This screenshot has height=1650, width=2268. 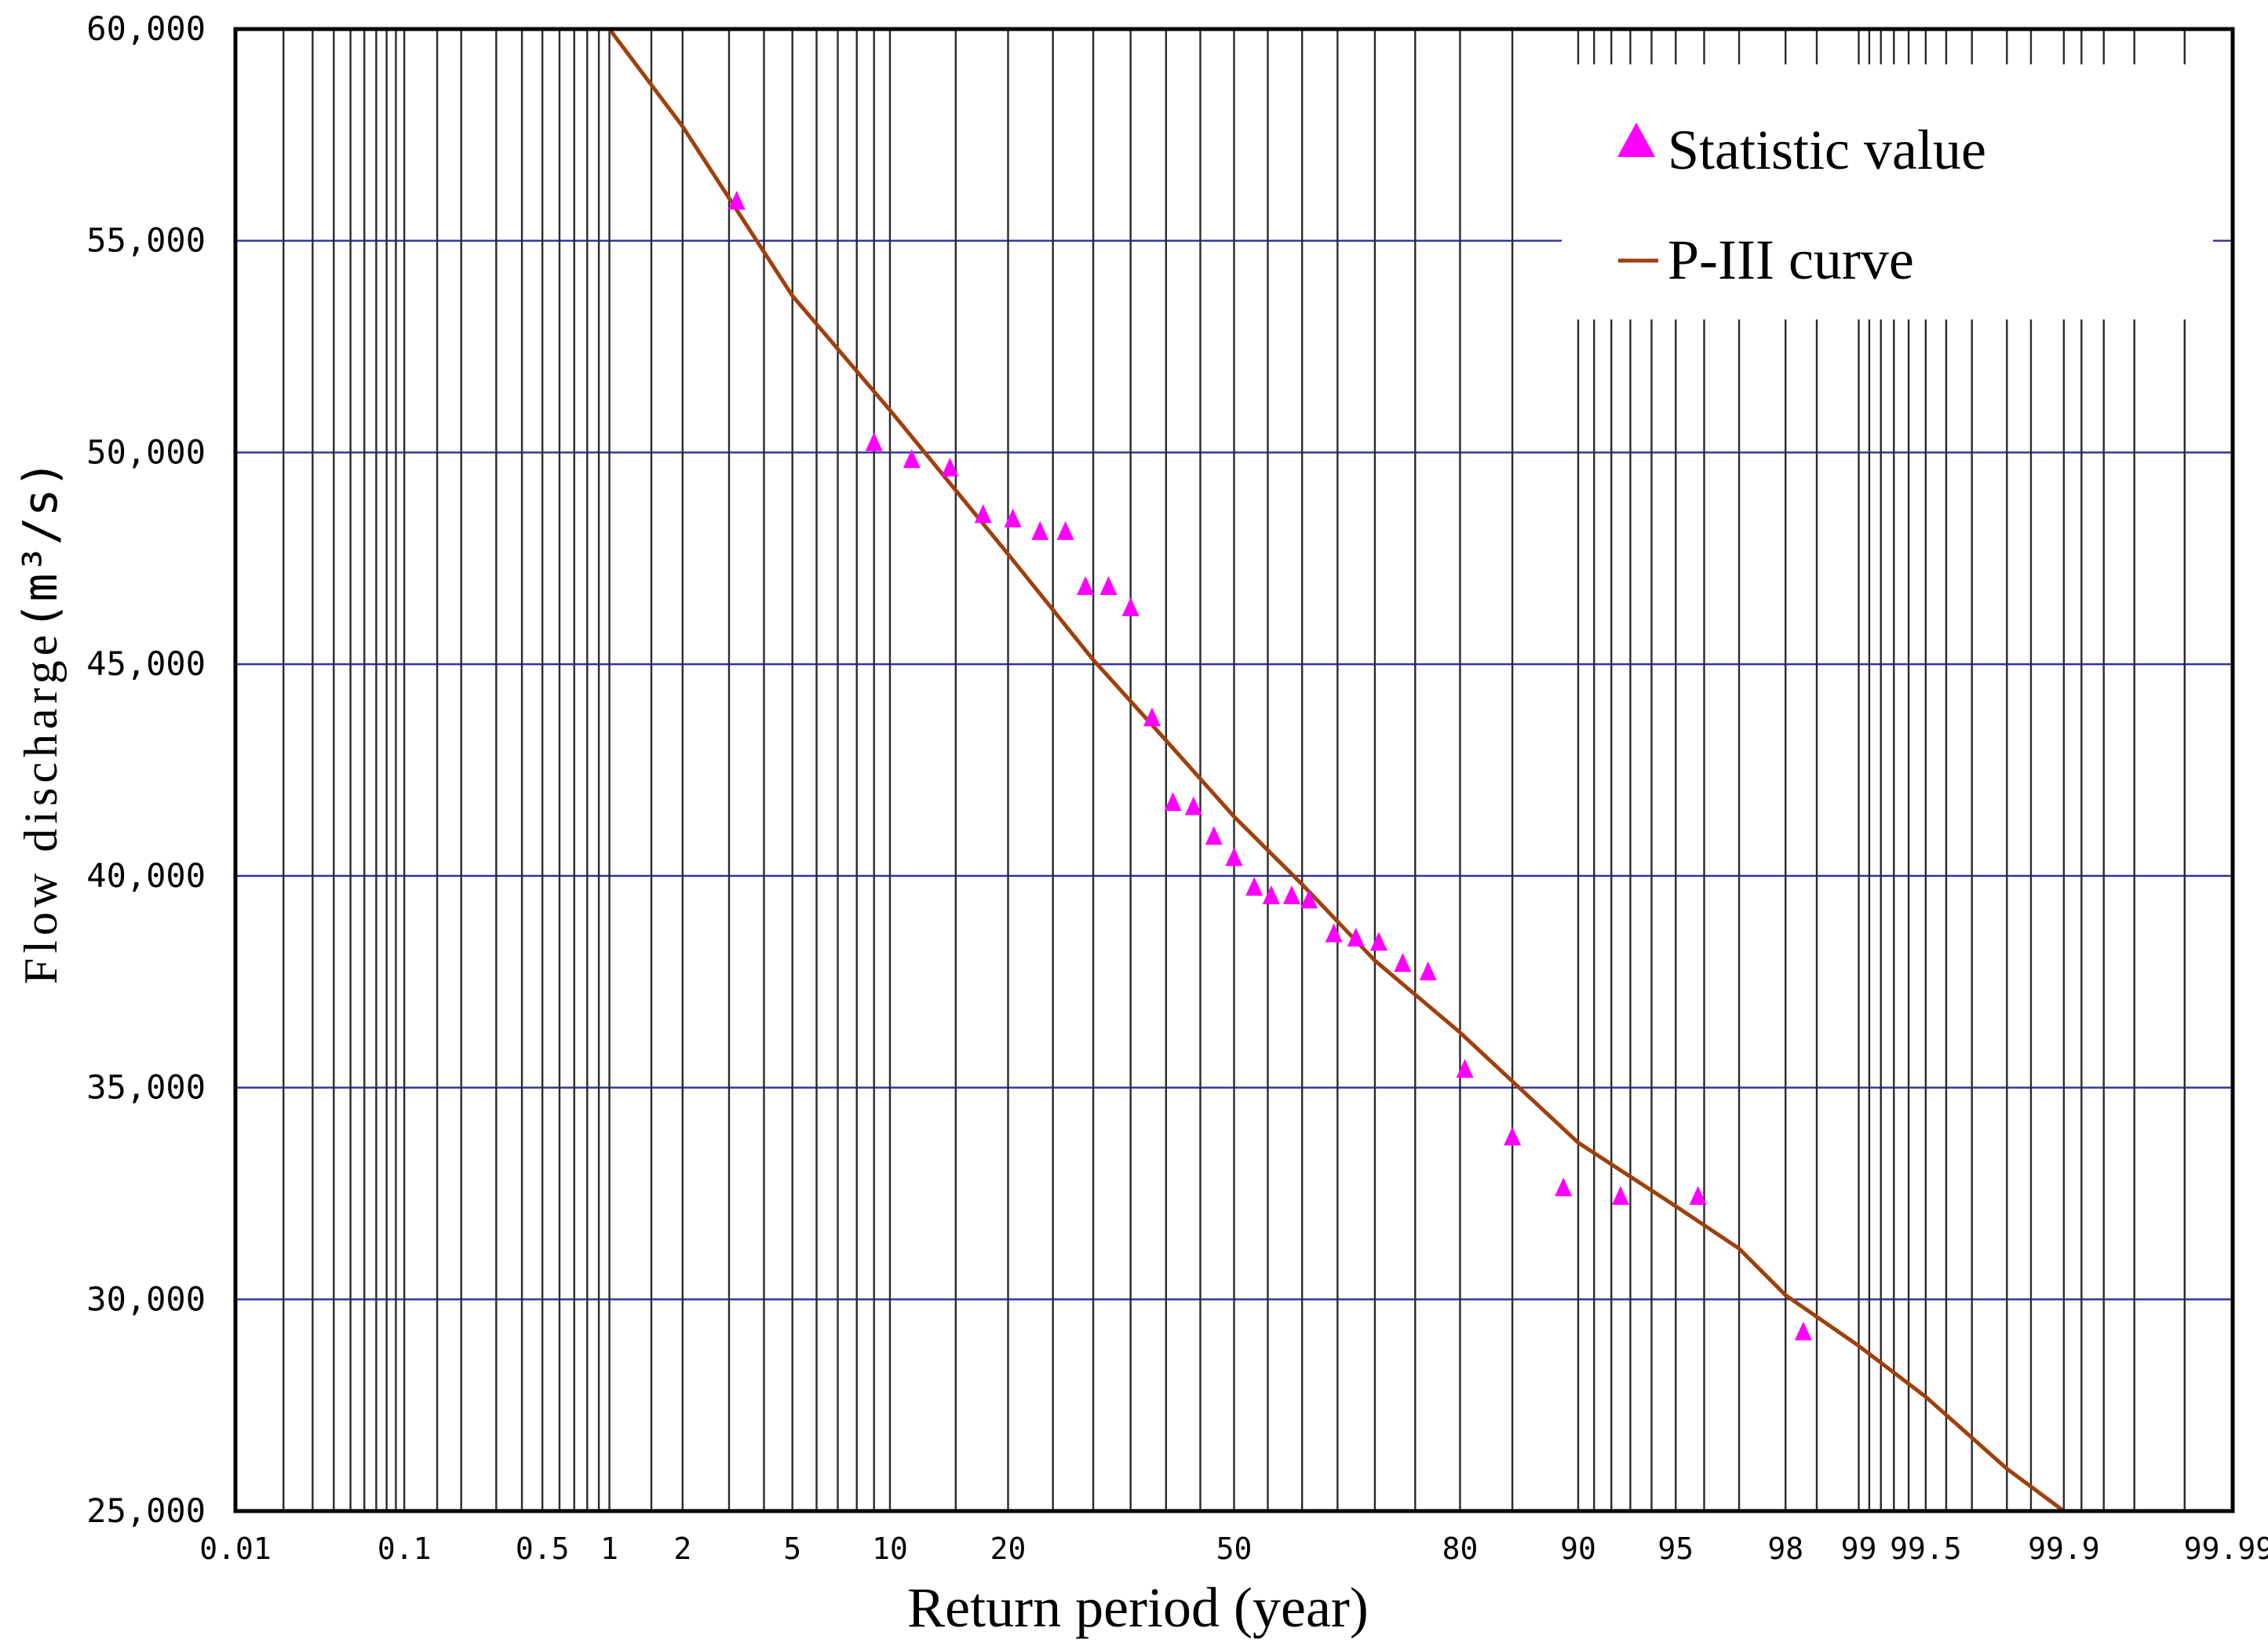 What do you see at coordinates (146, 663) in the screenshot?
I see `y-tick-label: 45,000` at bounding box center [146, 663].